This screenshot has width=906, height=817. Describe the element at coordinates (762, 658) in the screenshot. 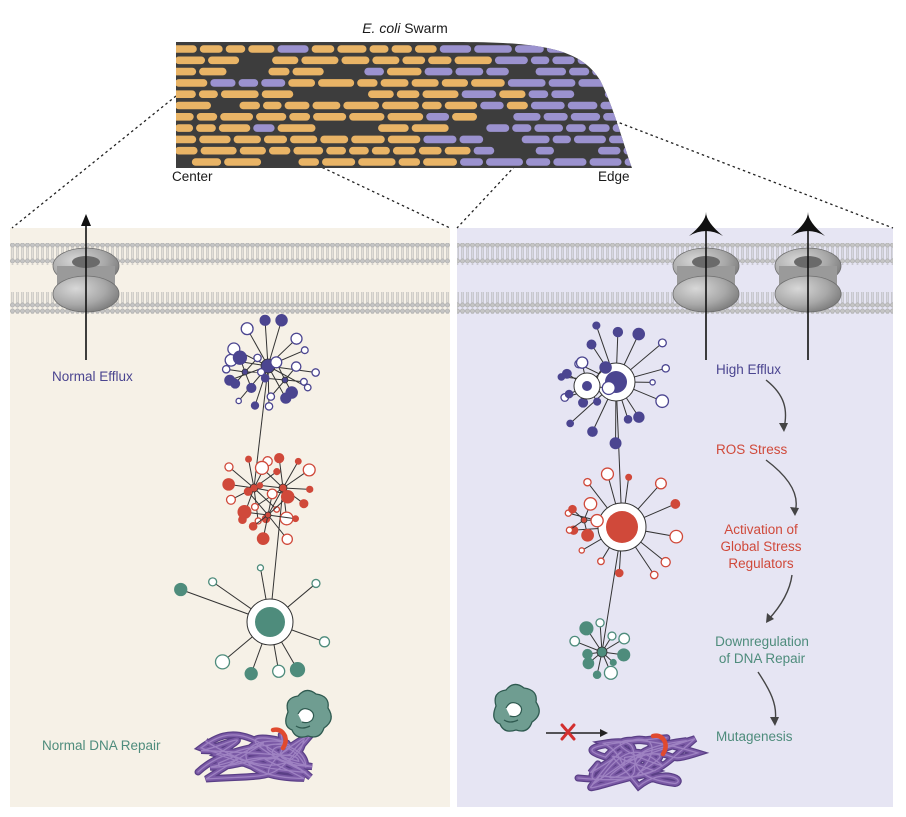

I see `pathway-step-line: of DNA Repair` at that location.